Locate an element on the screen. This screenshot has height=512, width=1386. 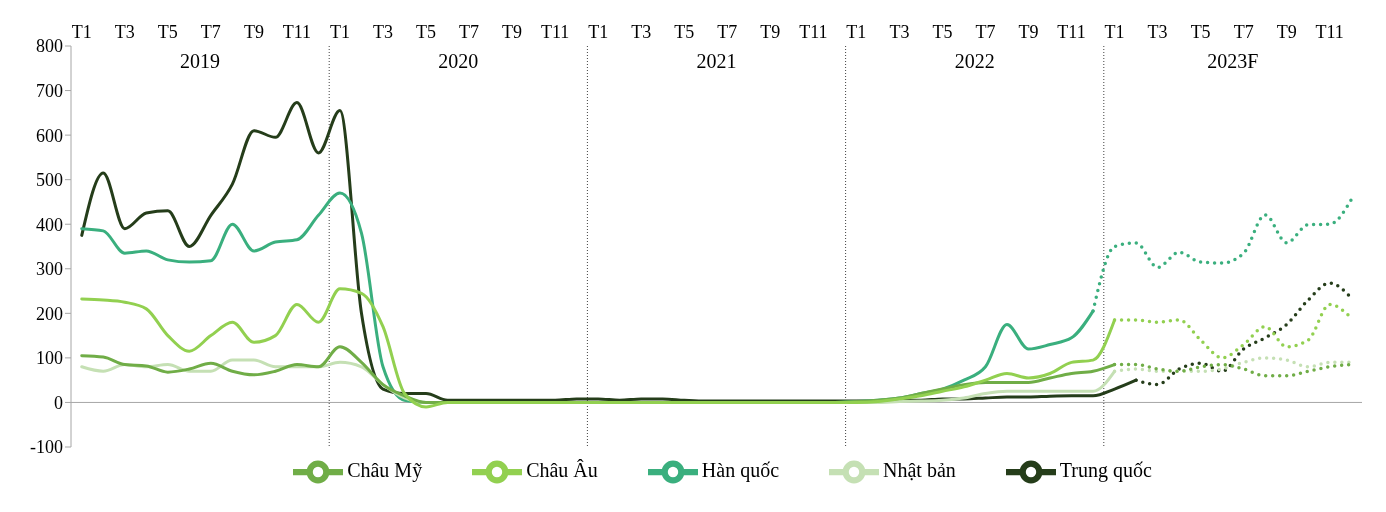
y-tick-label: 800 is located at coordinates (49, 46).